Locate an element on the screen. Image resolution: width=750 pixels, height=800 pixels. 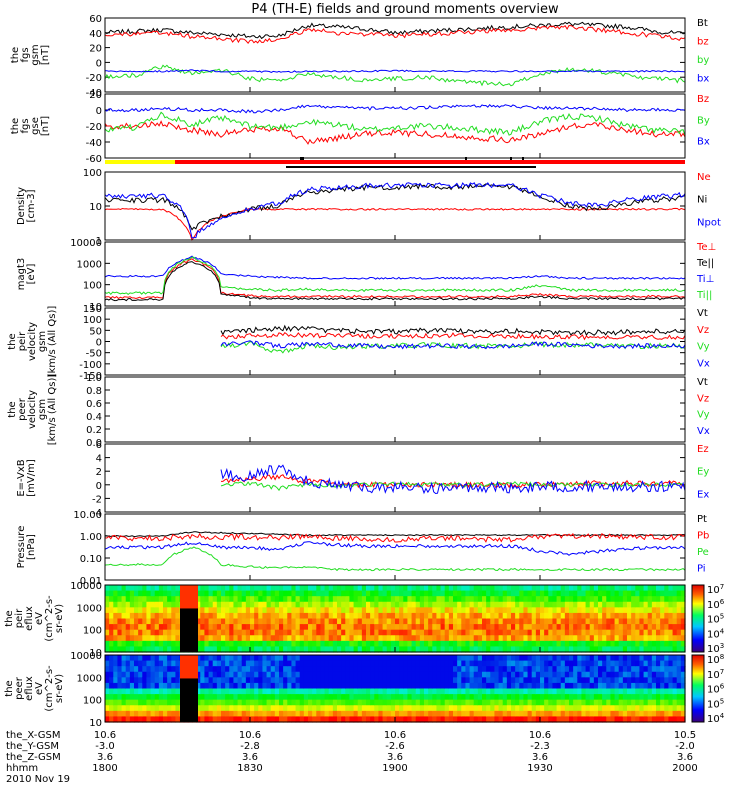
ytick-label: 40 is located at coordinates (95, 34).